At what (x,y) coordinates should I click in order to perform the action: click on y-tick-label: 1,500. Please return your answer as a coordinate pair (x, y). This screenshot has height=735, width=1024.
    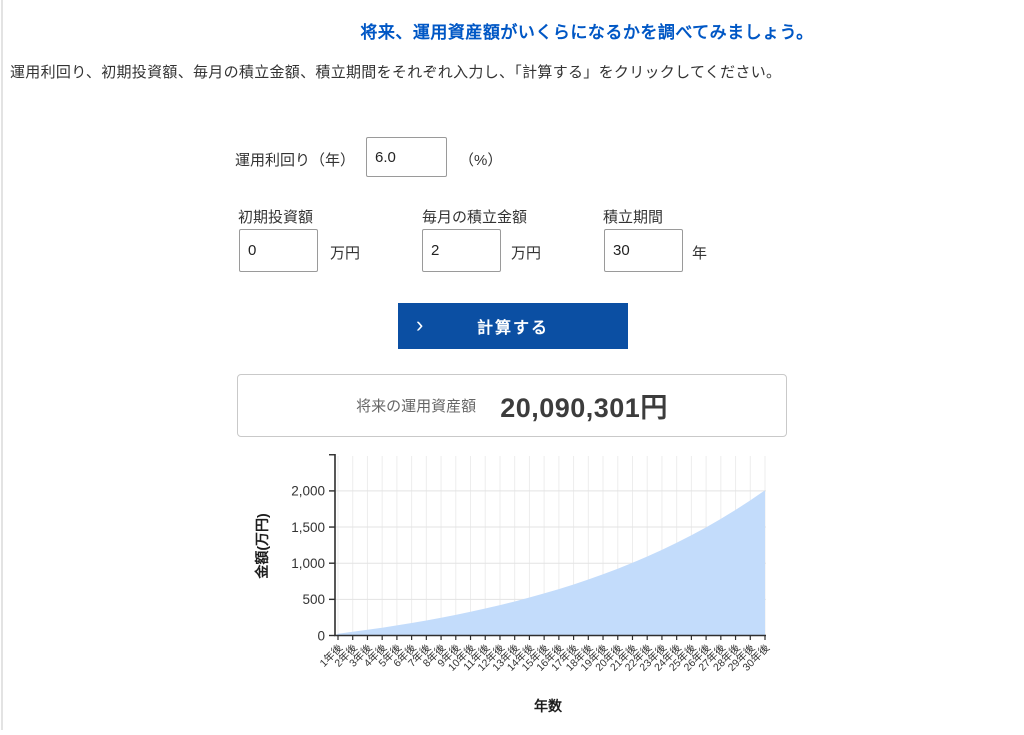
    Looking at the image, I should click on (308, 527).